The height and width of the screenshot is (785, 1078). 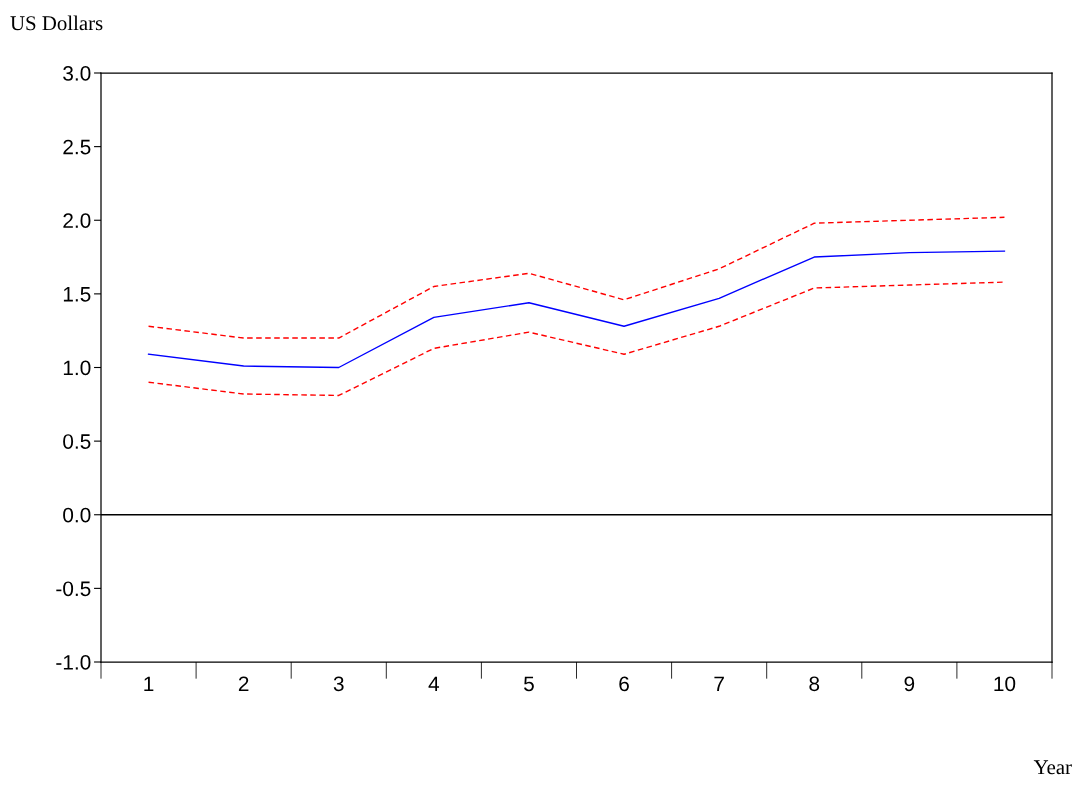 I want to click on x-tick-label: 8, so click(x=814, y=684).